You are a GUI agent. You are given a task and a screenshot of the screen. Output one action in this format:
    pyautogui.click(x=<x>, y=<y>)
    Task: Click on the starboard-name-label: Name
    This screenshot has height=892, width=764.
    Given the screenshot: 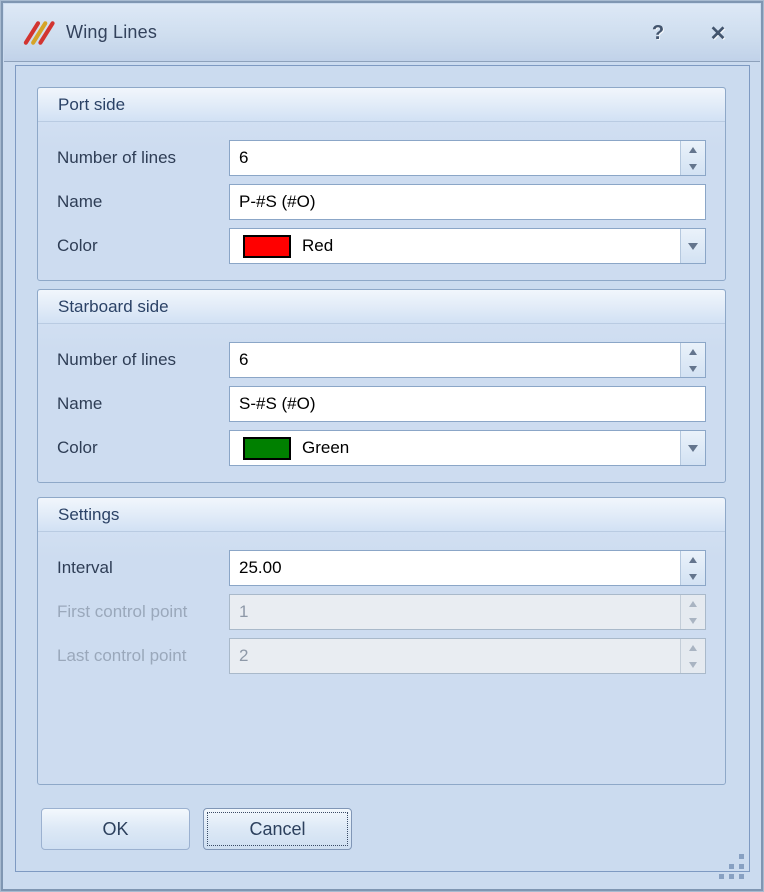 What is the action you would take?
    pyautogui.click(x=80, y=403)
    